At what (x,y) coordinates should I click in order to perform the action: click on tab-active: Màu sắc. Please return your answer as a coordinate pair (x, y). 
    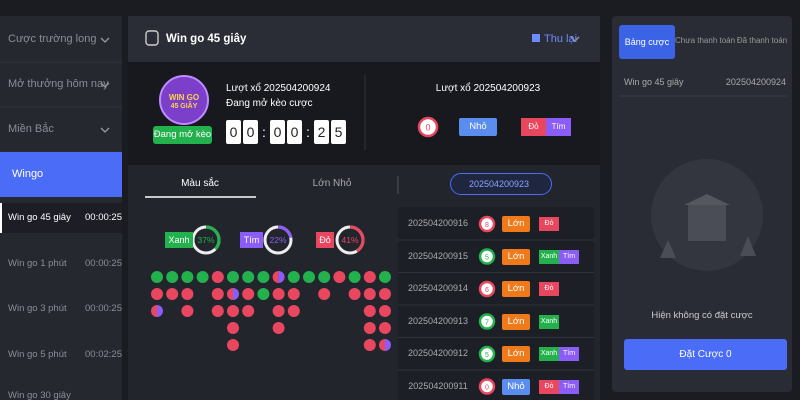
    Looking at the image, I should click on (200, 183).